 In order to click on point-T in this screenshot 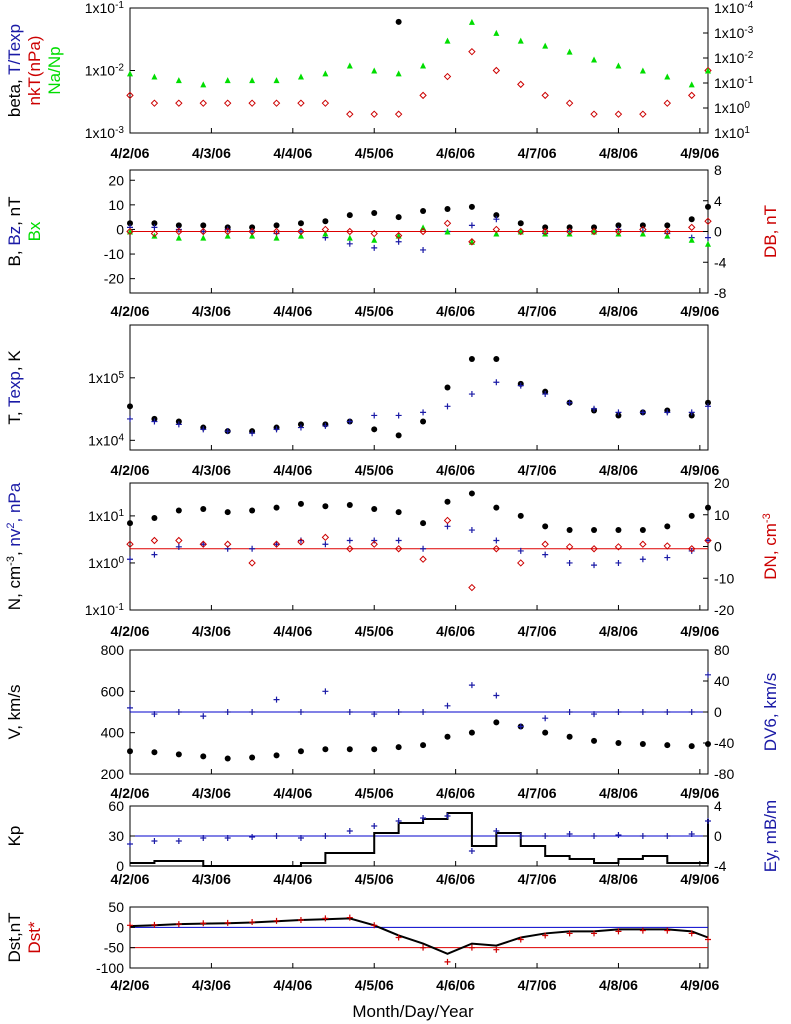, I will do `click(300, 424)`.